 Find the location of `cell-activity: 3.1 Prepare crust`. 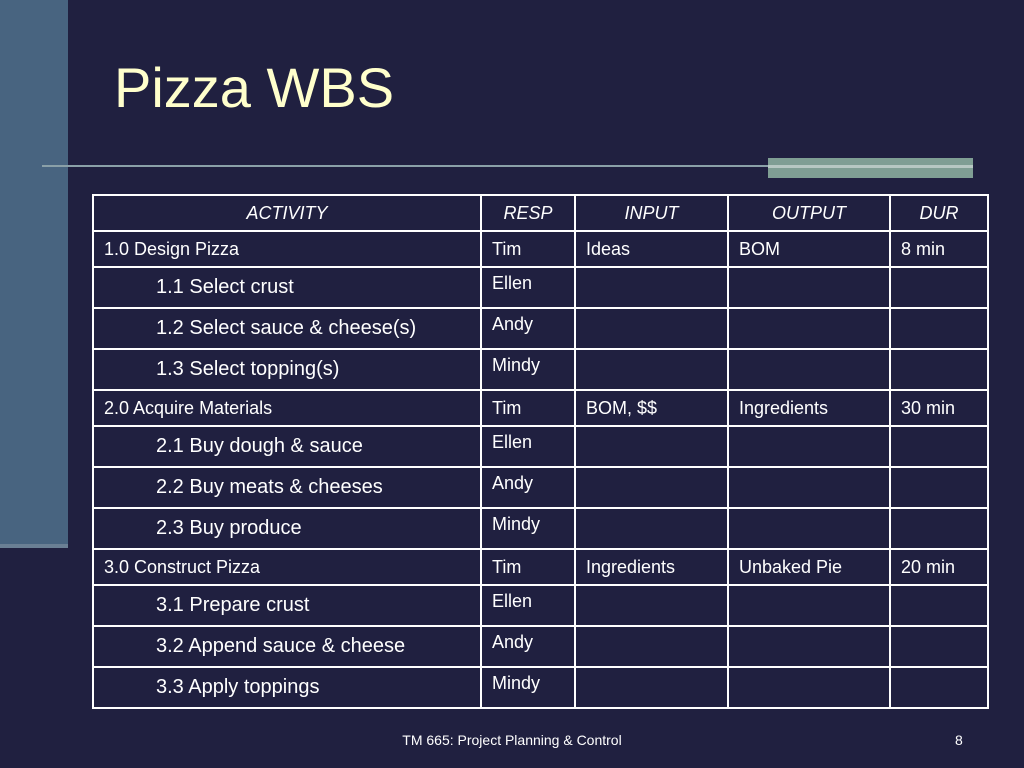

cell-activity: 3.1 Prepare crust is located at coordinates (287, 605).